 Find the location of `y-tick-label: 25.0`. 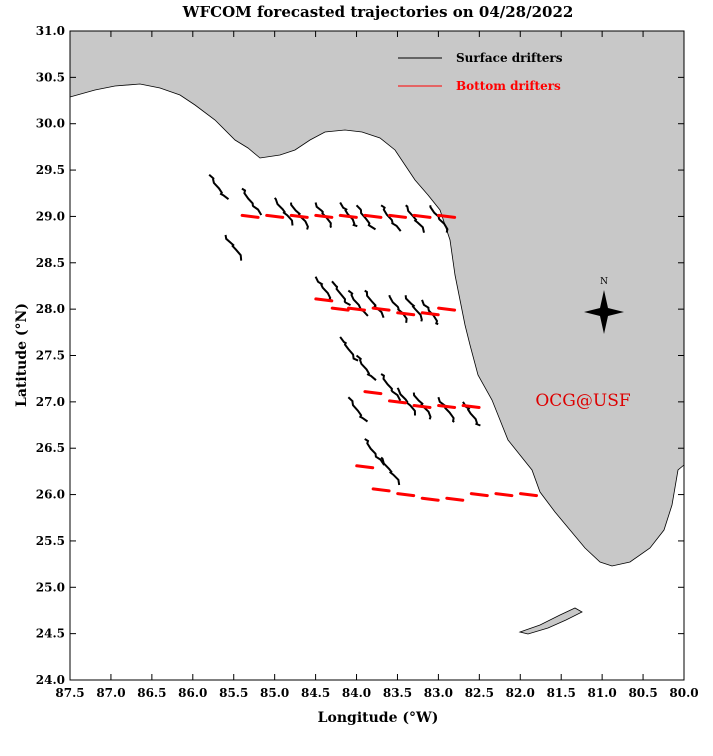

y-tick-label: 25.0 is located at coordinates (50, 587).